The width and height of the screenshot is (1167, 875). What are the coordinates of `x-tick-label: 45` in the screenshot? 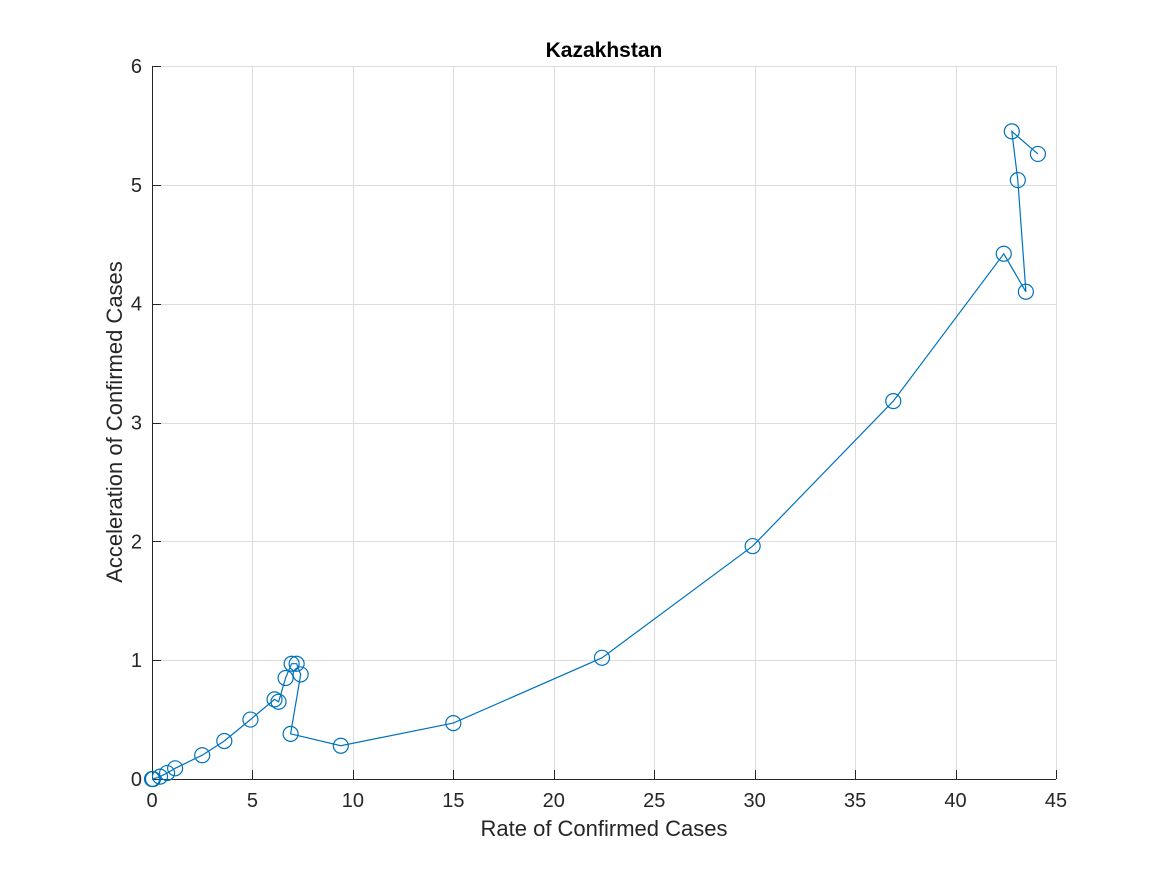 It's located at (1056, 801).